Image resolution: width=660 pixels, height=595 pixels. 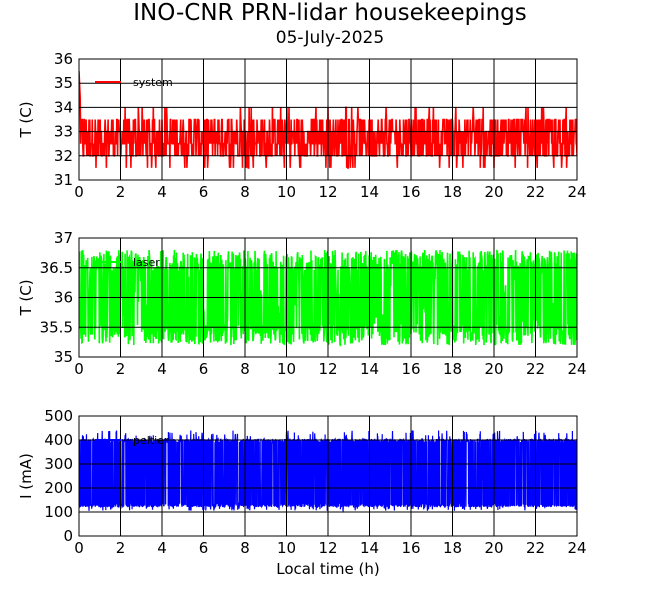 I want to click on y-tick-label: 500, so click(x=58, y=416).